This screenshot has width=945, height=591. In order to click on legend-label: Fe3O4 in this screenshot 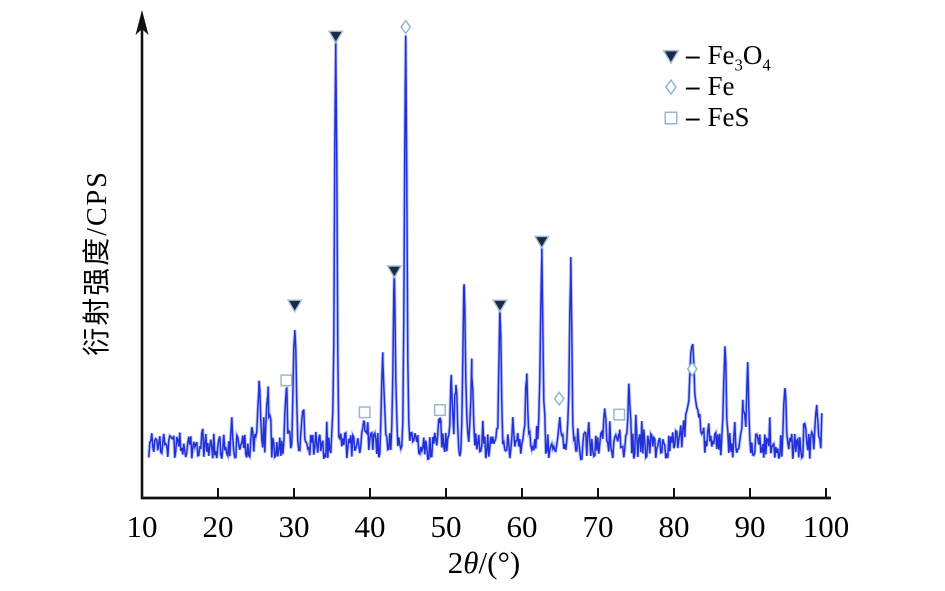, I will do `click(739, 57)`.